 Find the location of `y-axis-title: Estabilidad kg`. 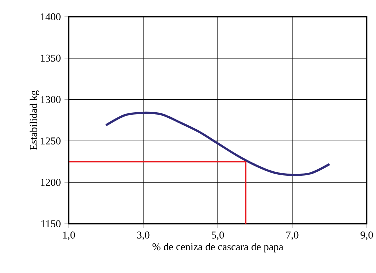

y-axis-title: Estabilidad kg is located at coordinates (35, 120).